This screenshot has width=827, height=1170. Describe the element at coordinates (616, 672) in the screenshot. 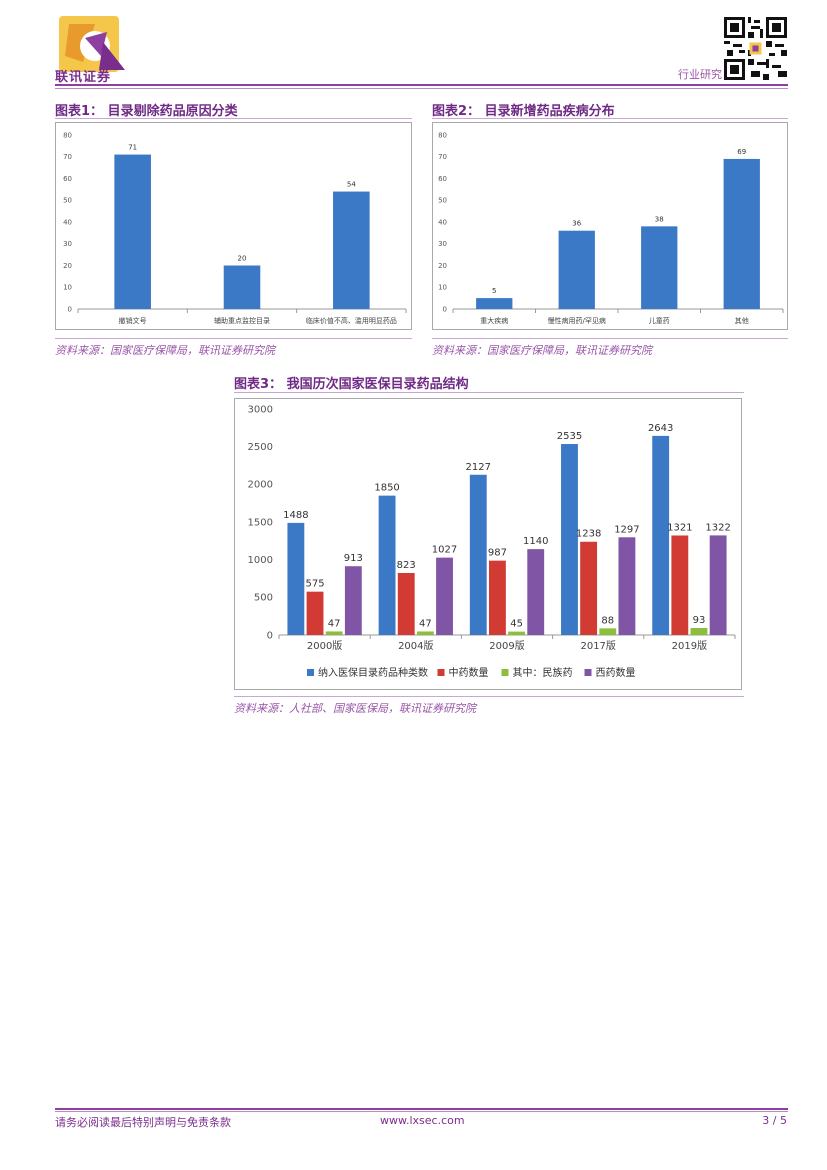

I see `legend-label: 西药数量` at that location.